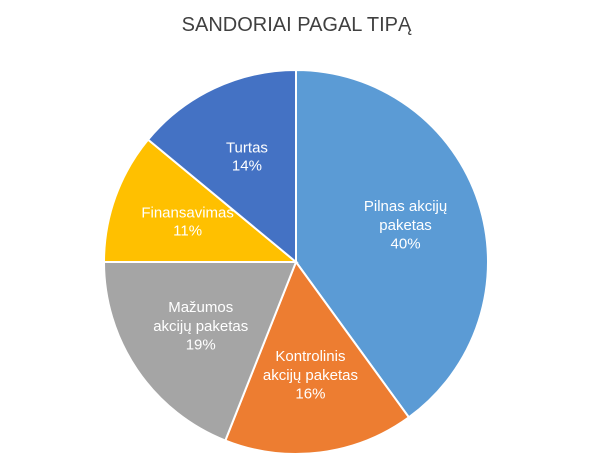 The image size is (593, 474). What do you see at coordinates (405, 244) in the screenshot?
I see `slice-value: 40%` at bounding box center [405, 244].